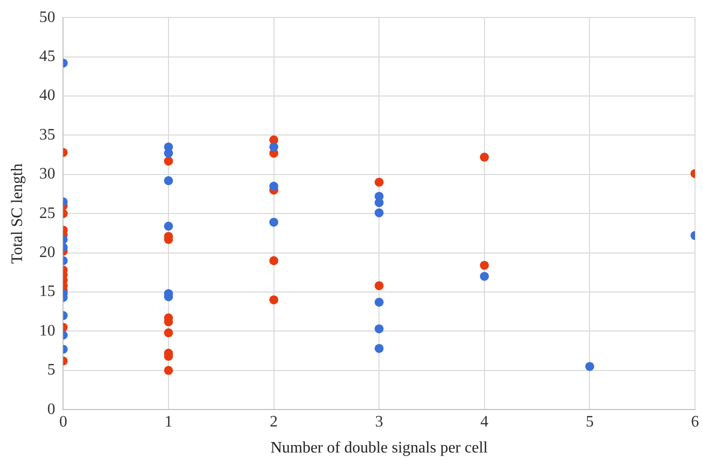 The image size is (703, 466). What do you see at coordinates (695, 421) in the screenshot?
I see `x-tick-label: 6` at bounding box center [695, 421].